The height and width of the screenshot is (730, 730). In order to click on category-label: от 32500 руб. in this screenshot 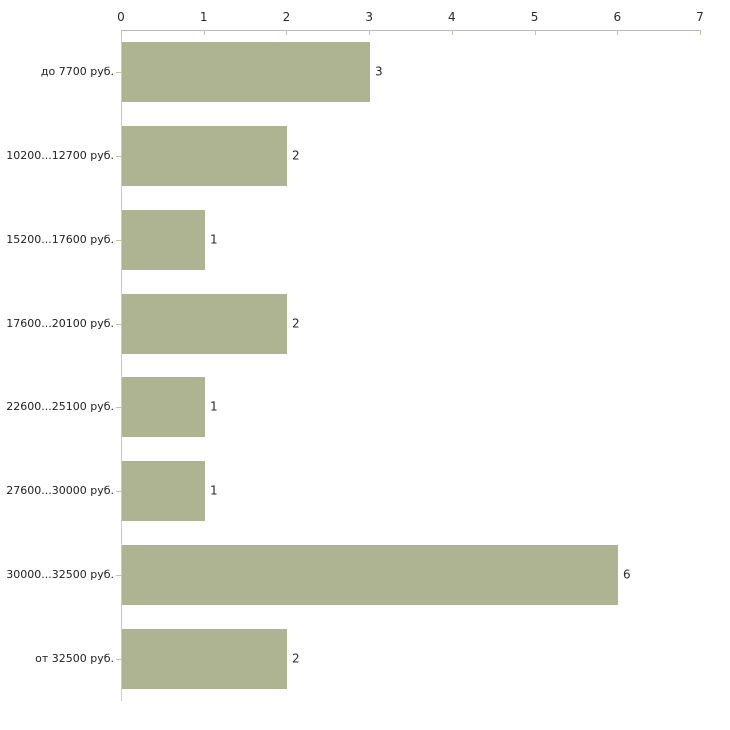, I will do `click(74, 658)`.